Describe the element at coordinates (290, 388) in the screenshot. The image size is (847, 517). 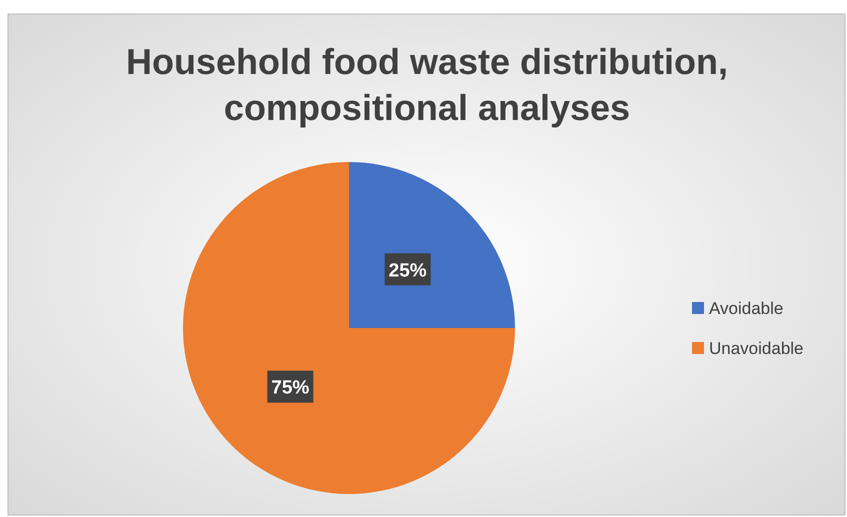
I see `data-label: 75%` at that location.